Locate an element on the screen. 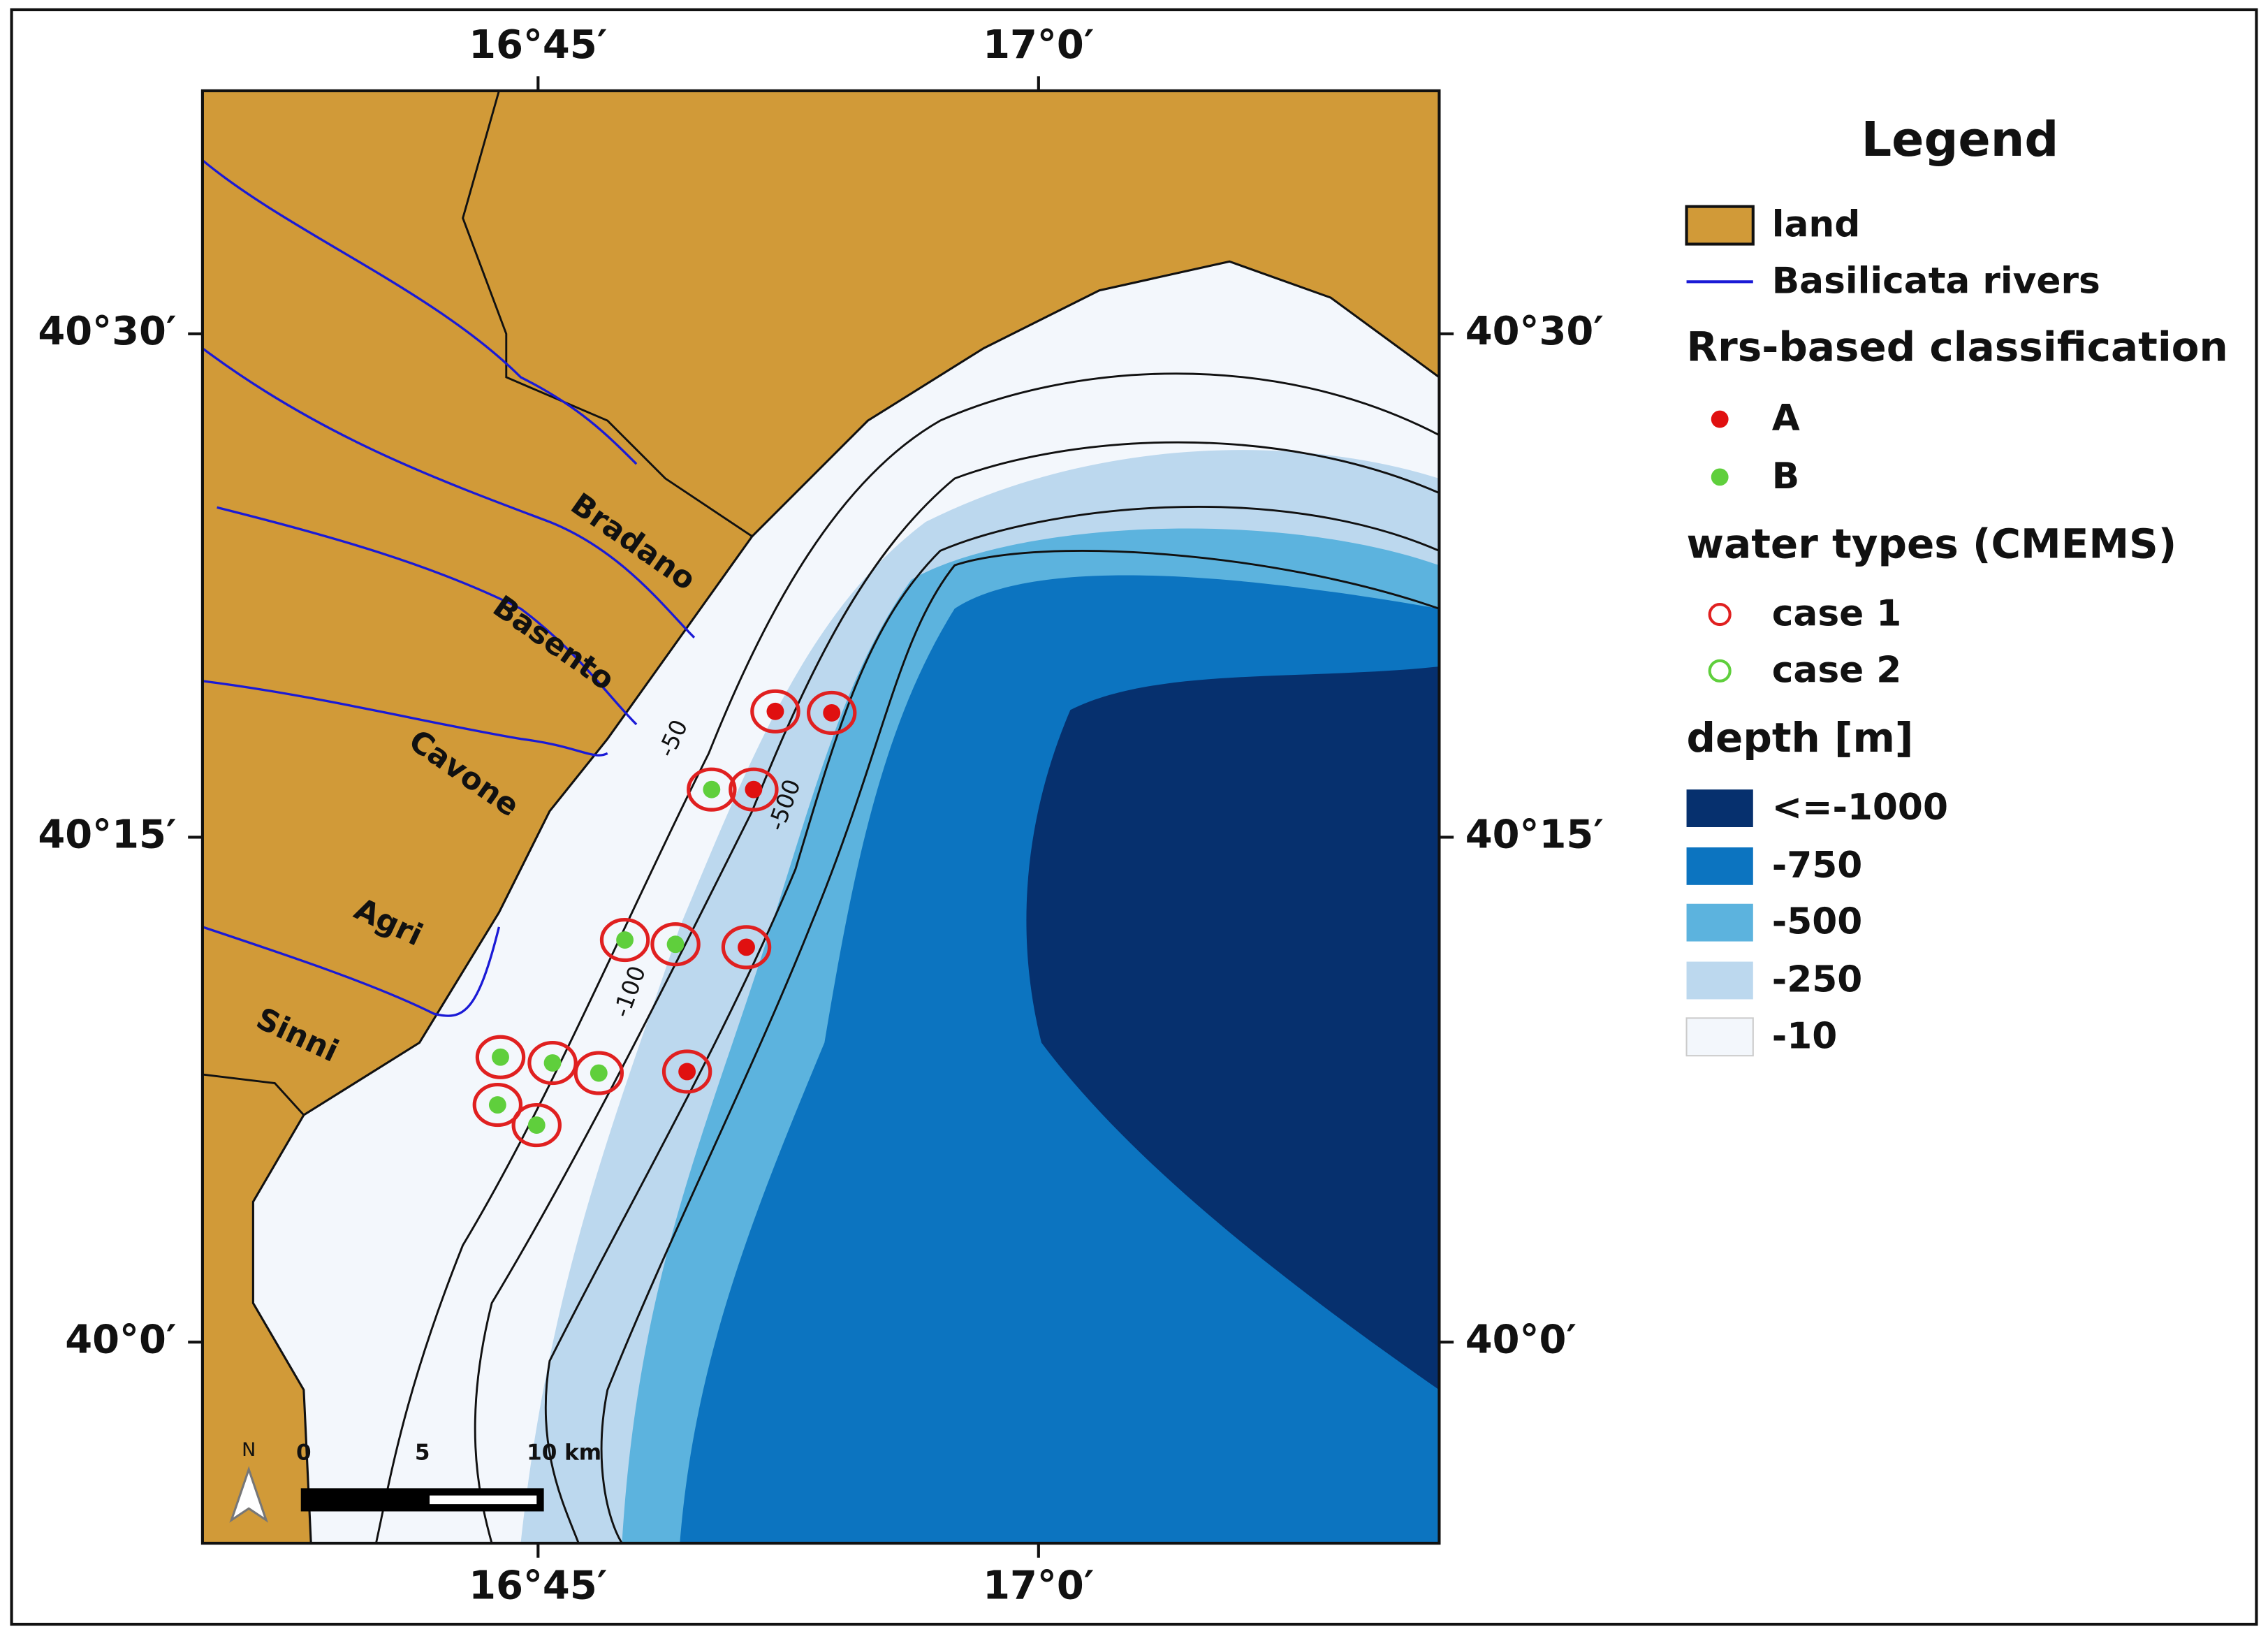 Image resolution: width=2268 pixels, height=1634 pixels. stations is located at coordinates (664, 918).